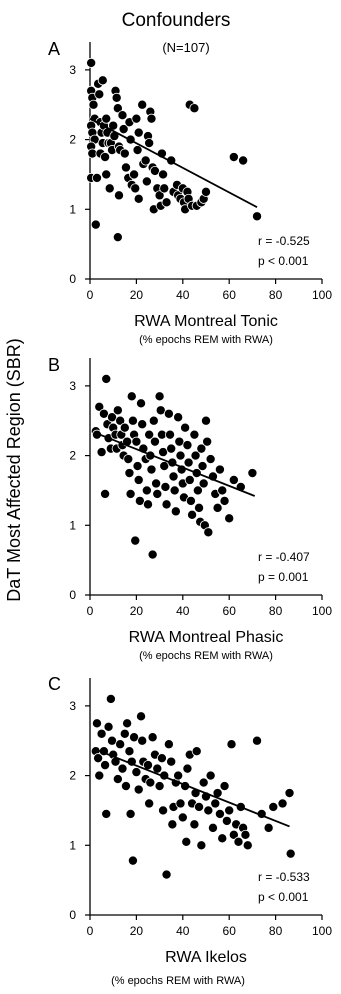  I want to click on shared-y-axis-label: DaT Most Affected Region (SBR), so click(14, 469).